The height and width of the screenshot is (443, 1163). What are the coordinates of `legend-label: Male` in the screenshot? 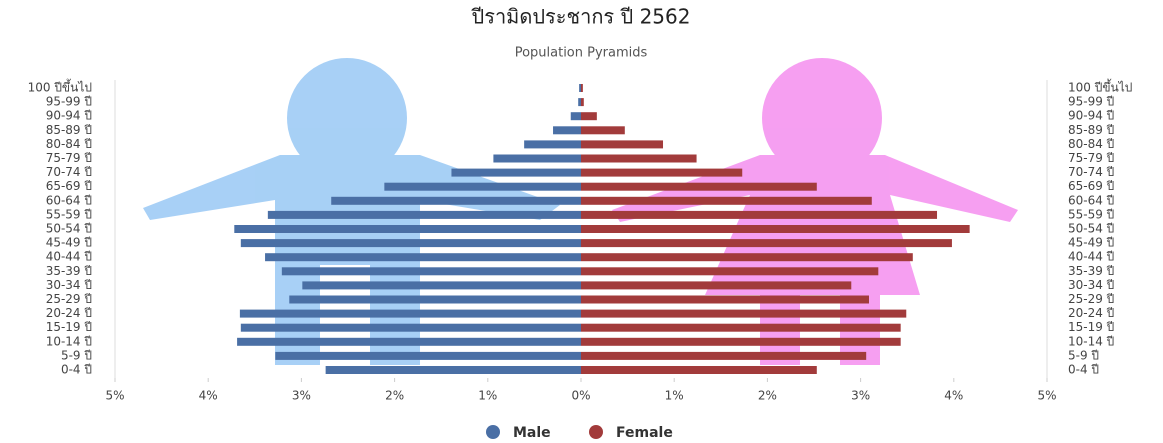 It's located at (532, 433).